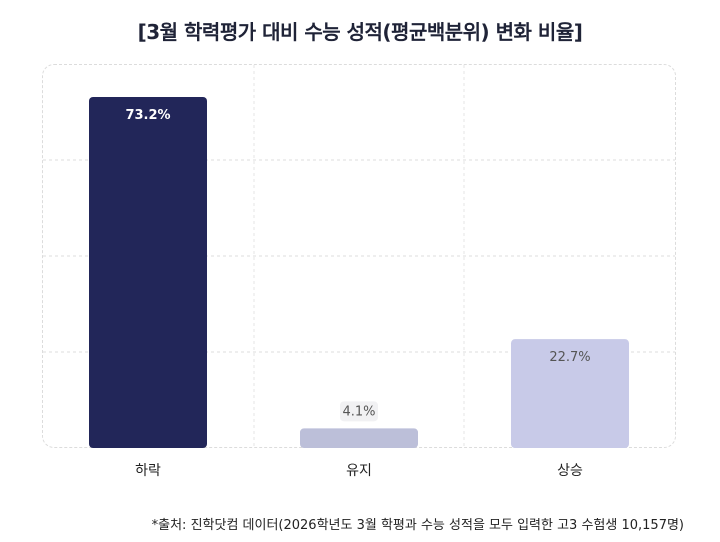 This screenshot has height=542, width=720. I want to click on data-label-background, so click(359, 411).